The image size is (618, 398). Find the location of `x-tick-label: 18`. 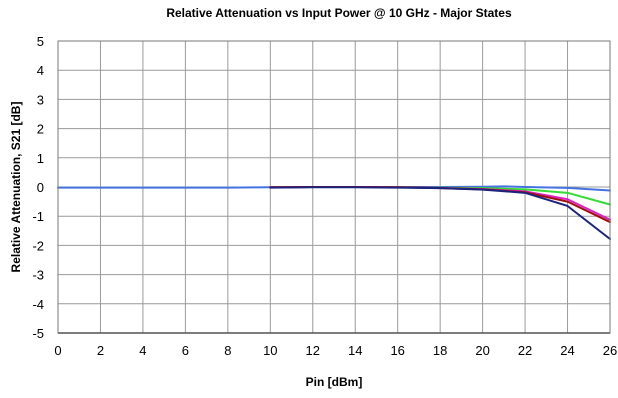

x-tick-label: 18 is located at coordinates (440, 350).